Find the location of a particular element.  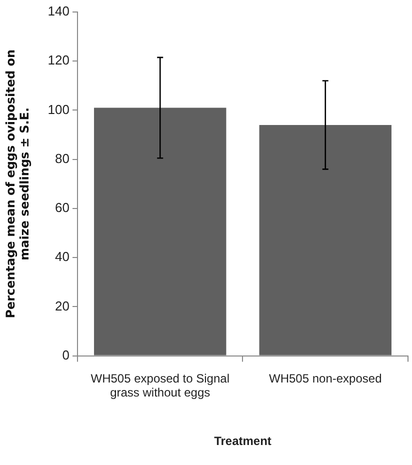

y-tick-label: 20 is located at coordinates (62, 306).